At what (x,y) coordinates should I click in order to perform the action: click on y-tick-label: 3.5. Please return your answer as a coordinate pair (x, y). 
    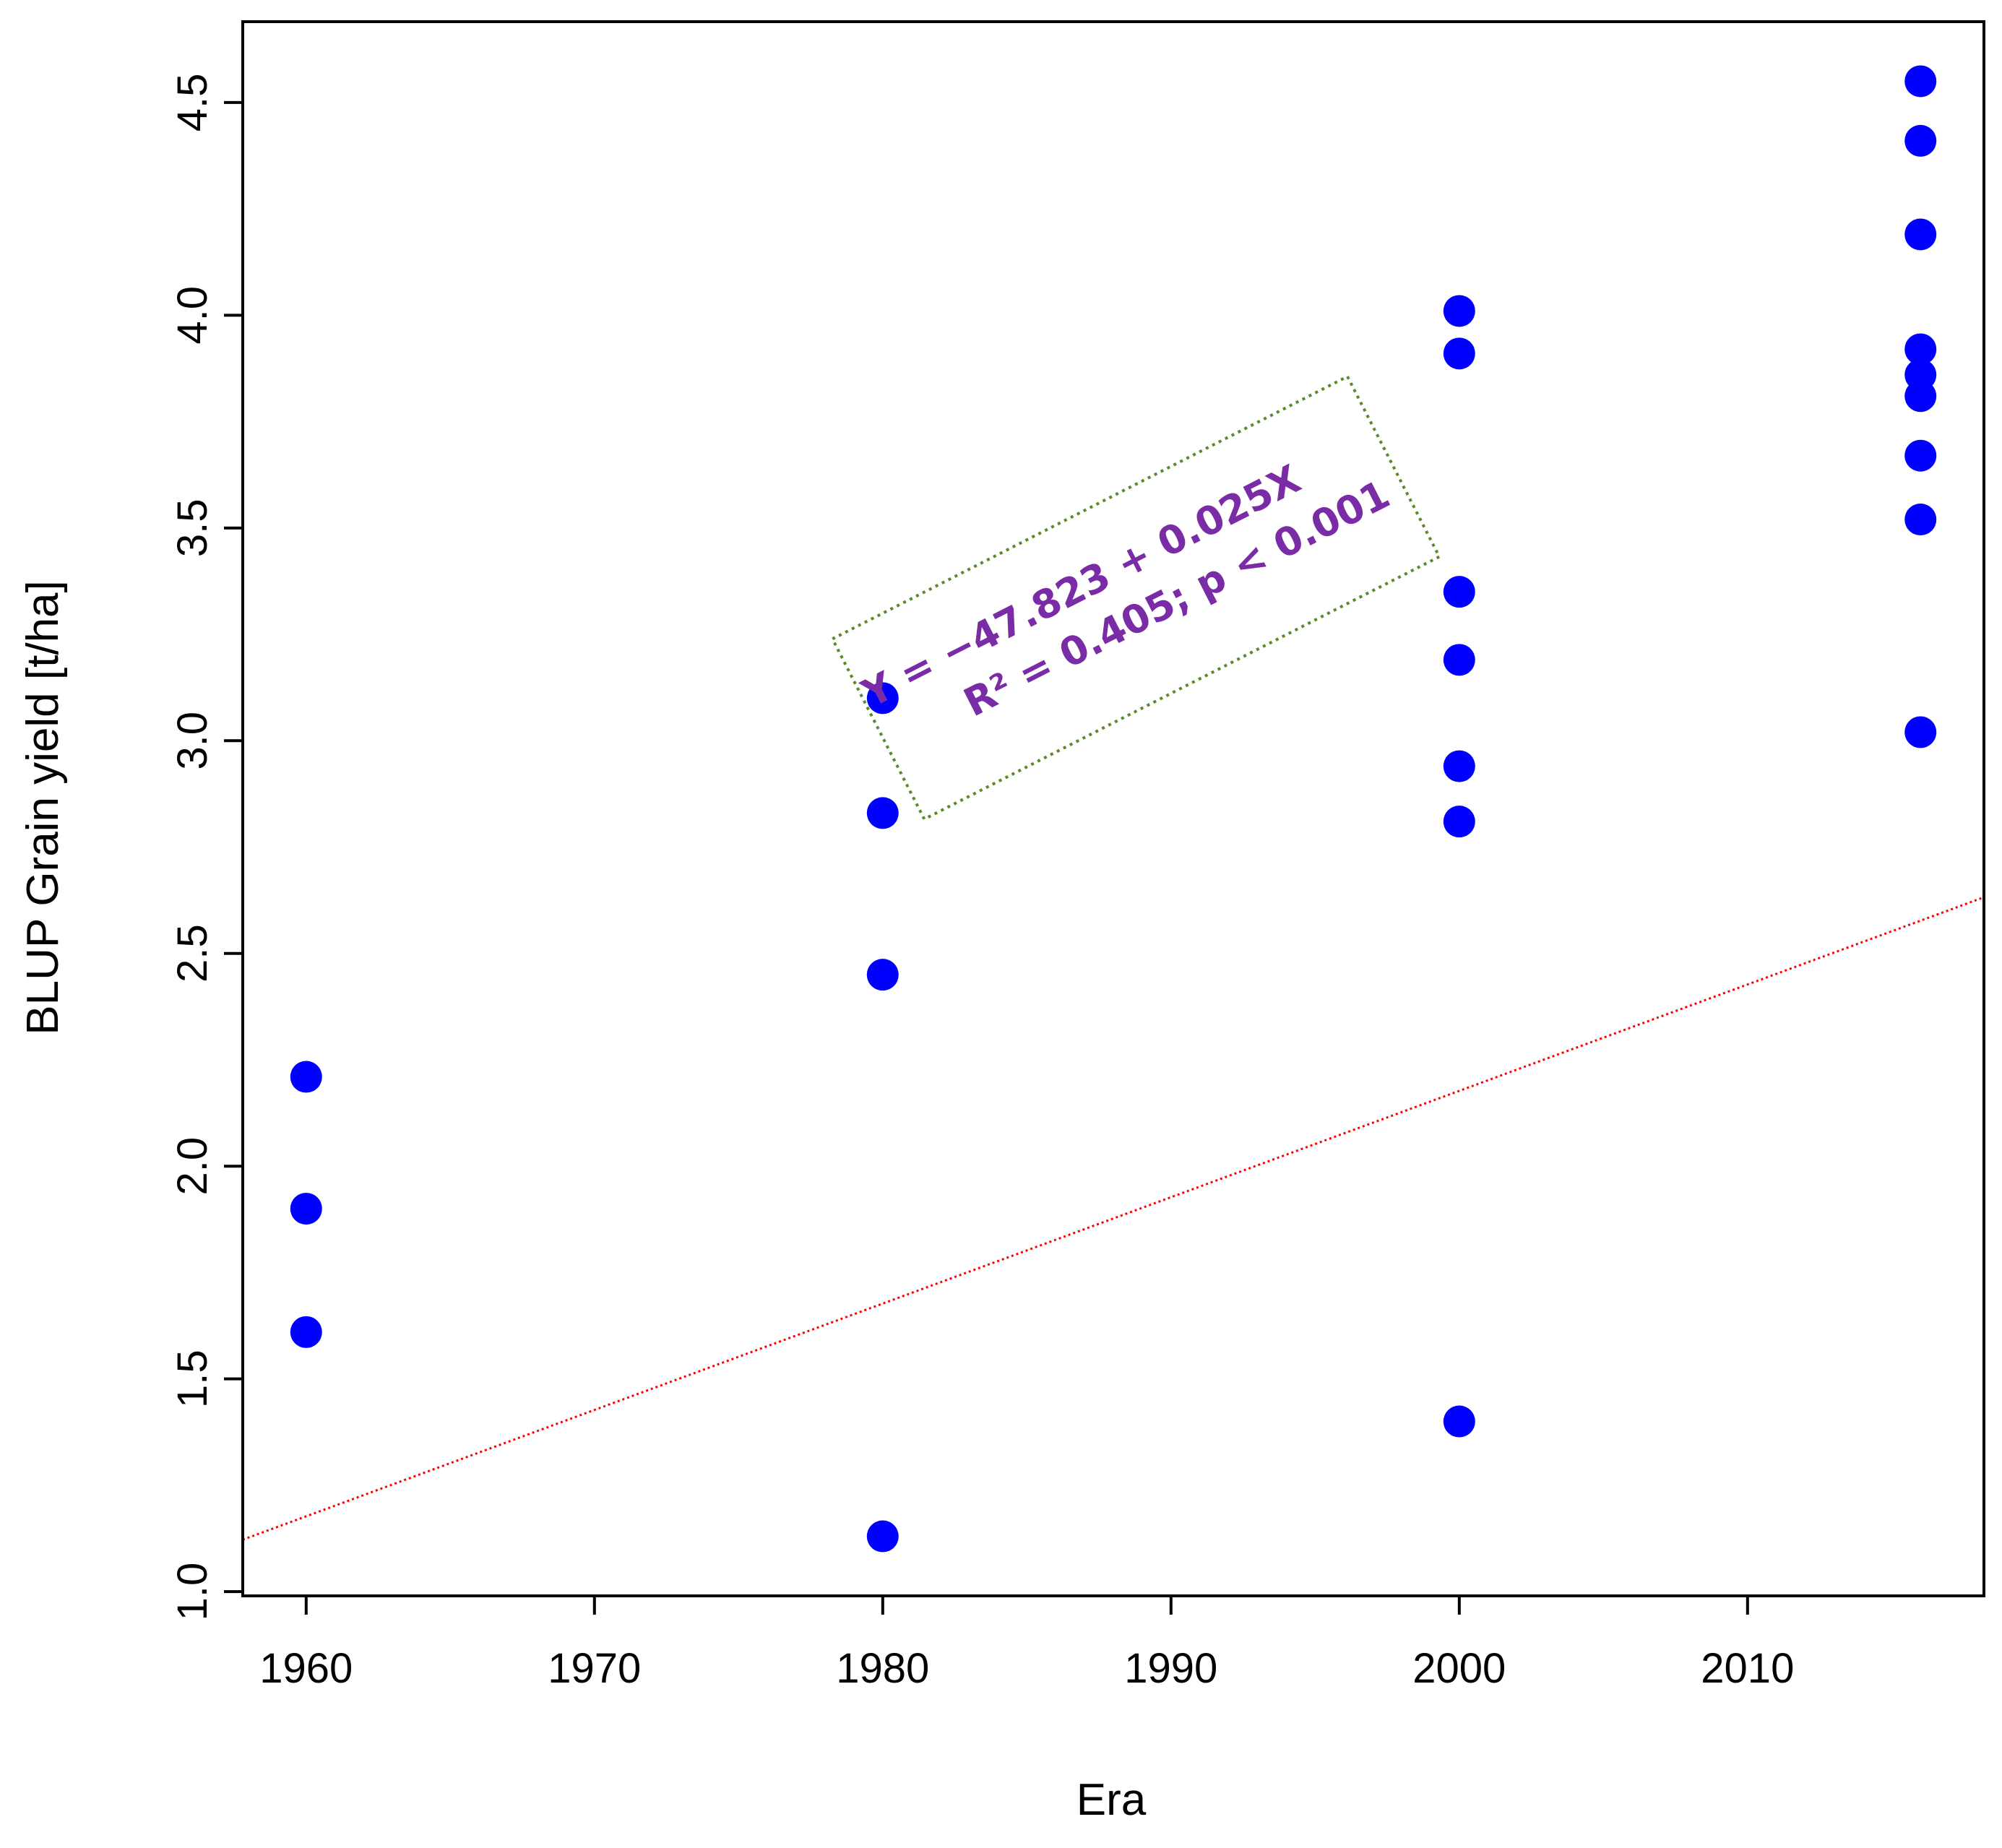
    Looking at the image, I should click on (192, 527).